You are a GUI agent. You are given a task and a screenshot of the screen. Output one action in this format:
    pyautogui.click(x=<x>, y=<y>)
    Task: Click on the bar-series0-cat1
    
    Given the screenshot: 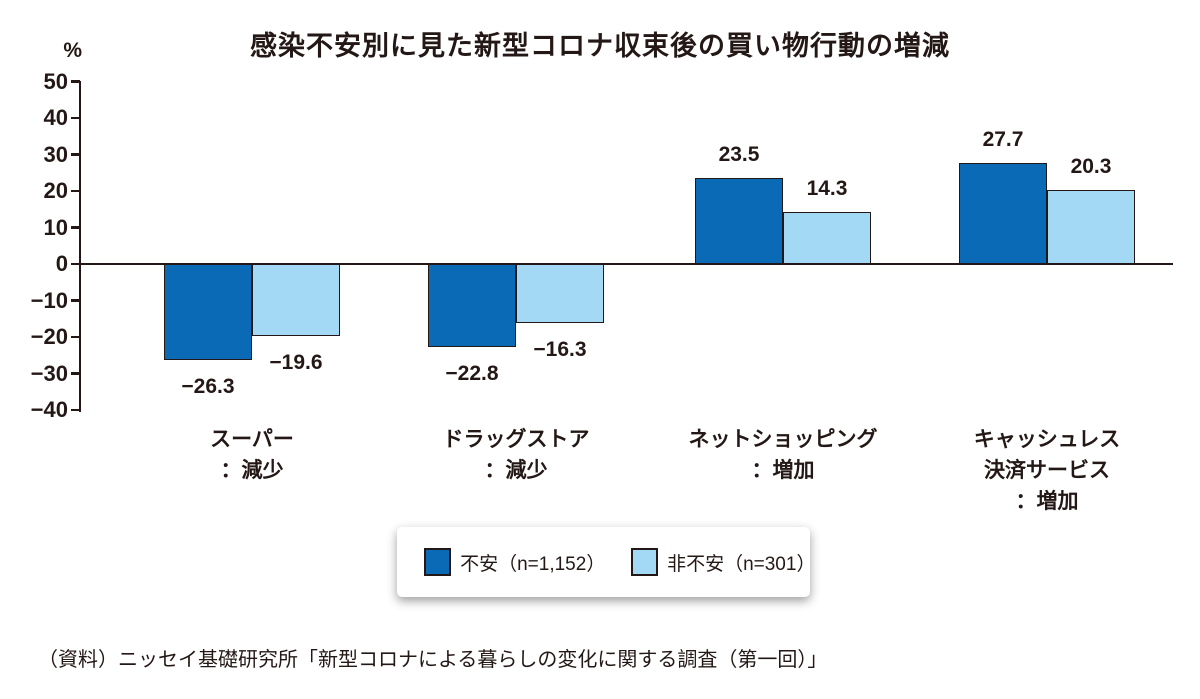 What is the action you would take?
    pyautogui.click(x=472, y=306)
    